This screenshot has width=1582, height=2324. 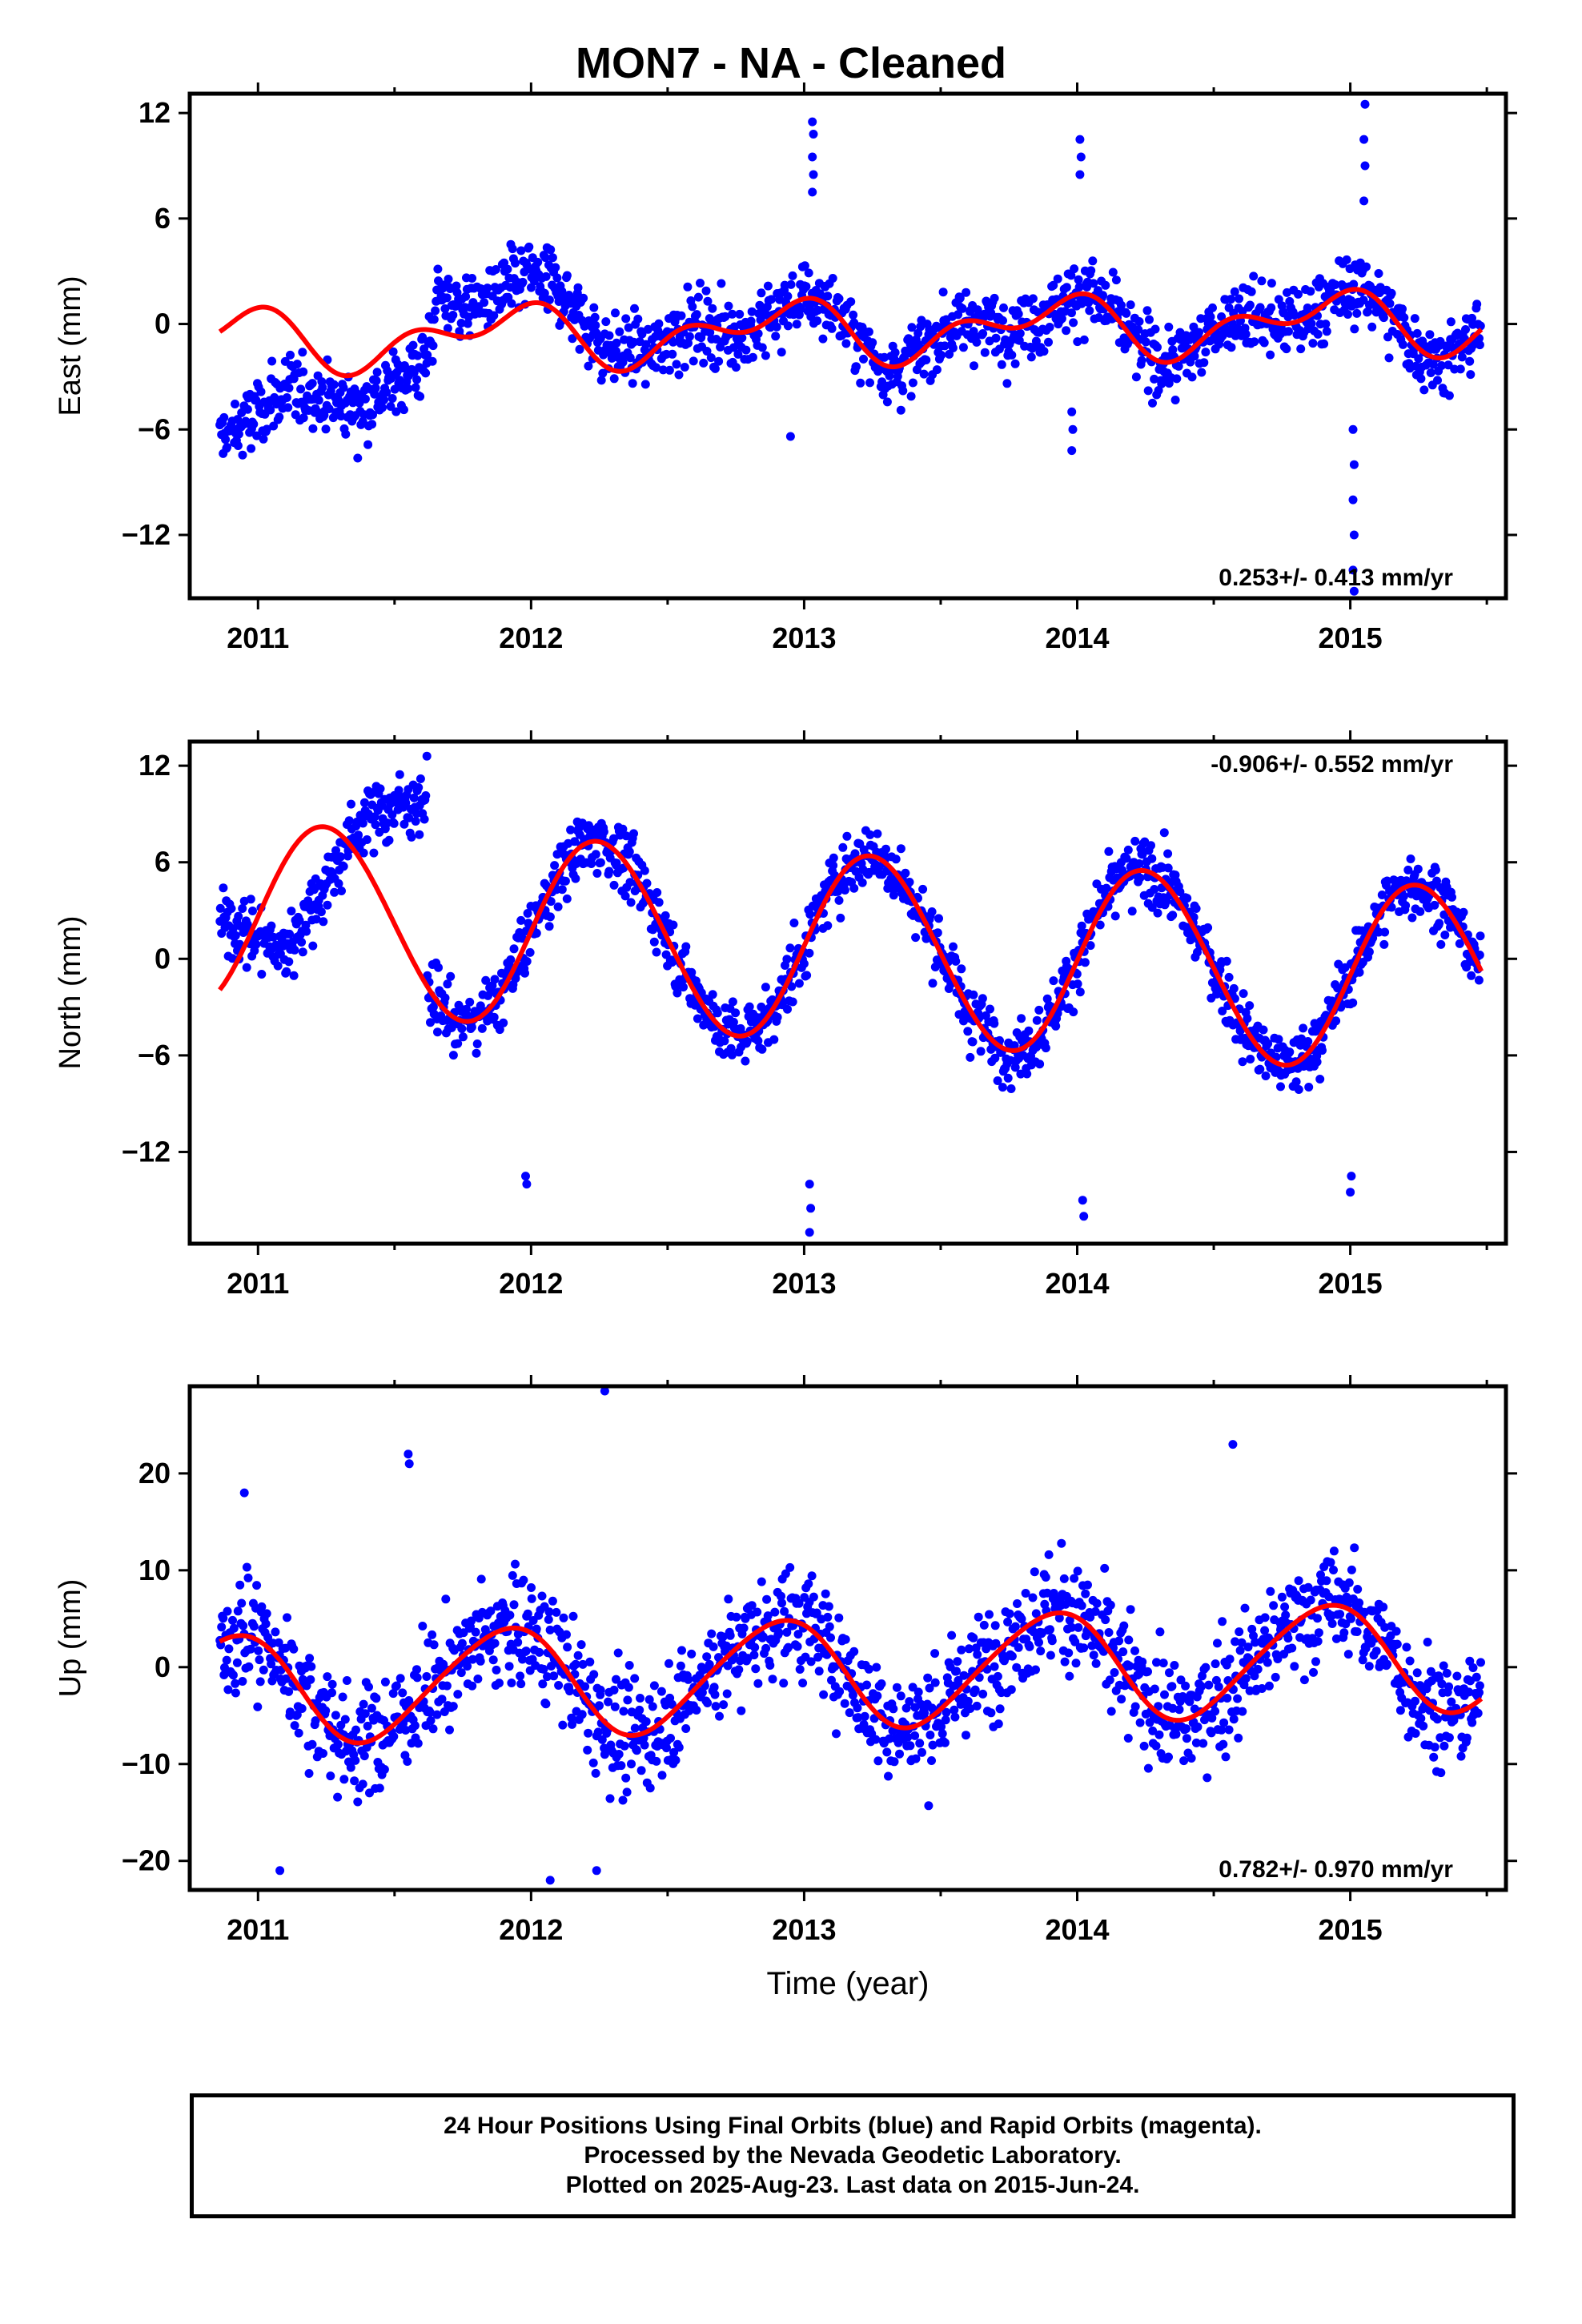 I want to click on north-rate-annotation: -0.906+/- 0.552 mm/yr, so click(x=1332, y=764).